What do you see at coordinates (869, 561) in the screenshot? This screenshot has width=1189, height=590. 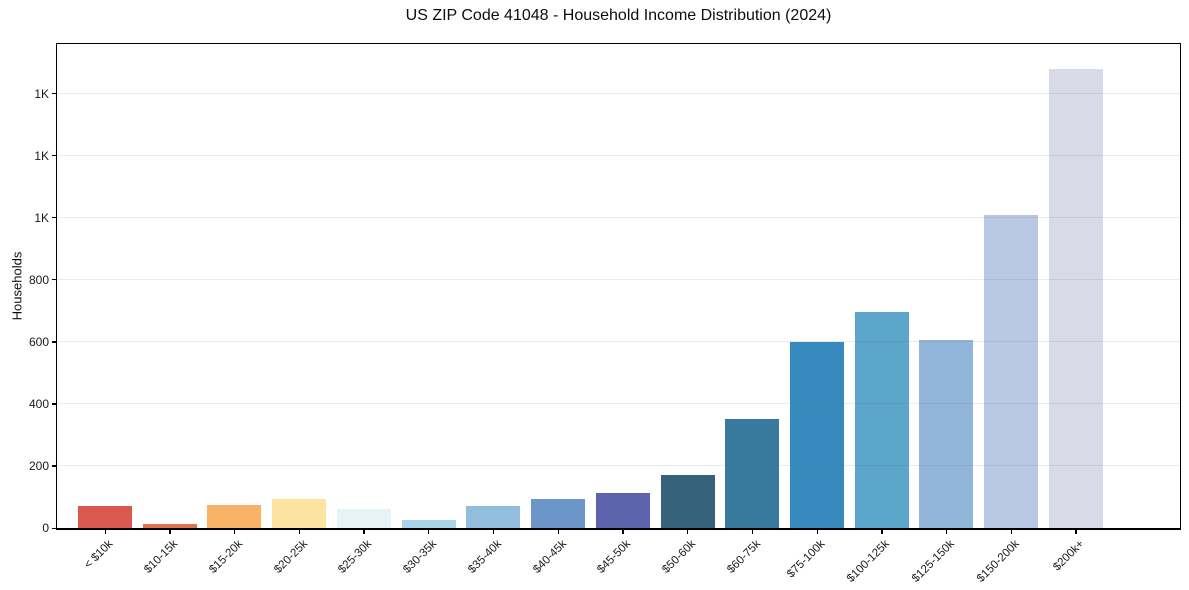 I see `x-tick-label: $100-125k` at bounding box center [869, 561].